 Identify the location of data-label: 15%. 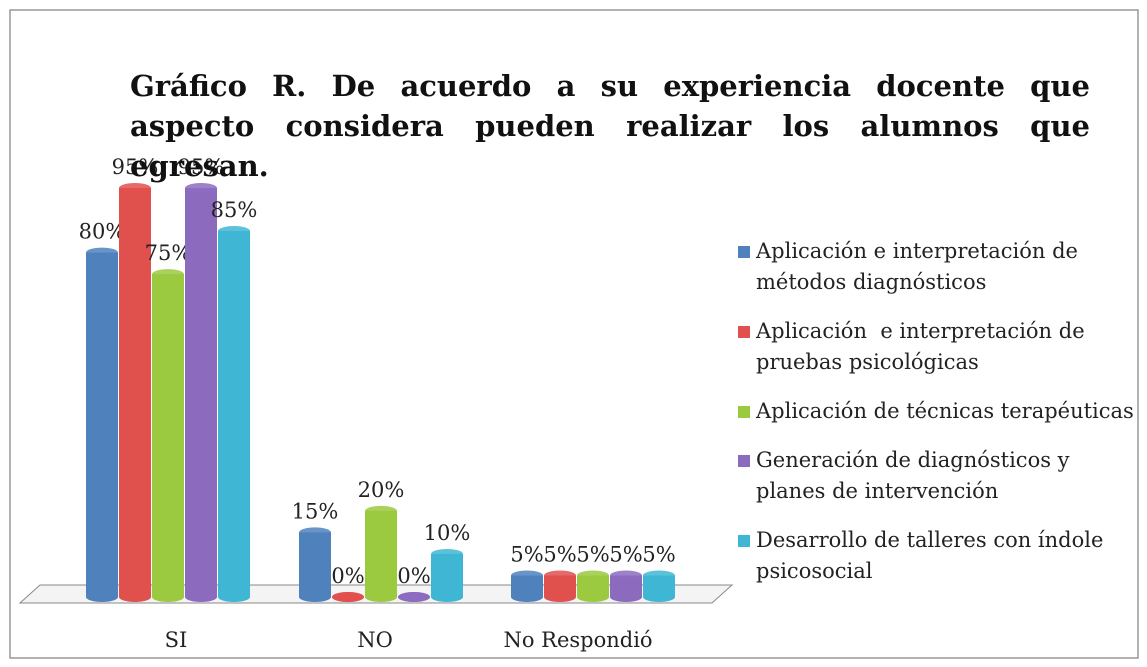
(315, 511).